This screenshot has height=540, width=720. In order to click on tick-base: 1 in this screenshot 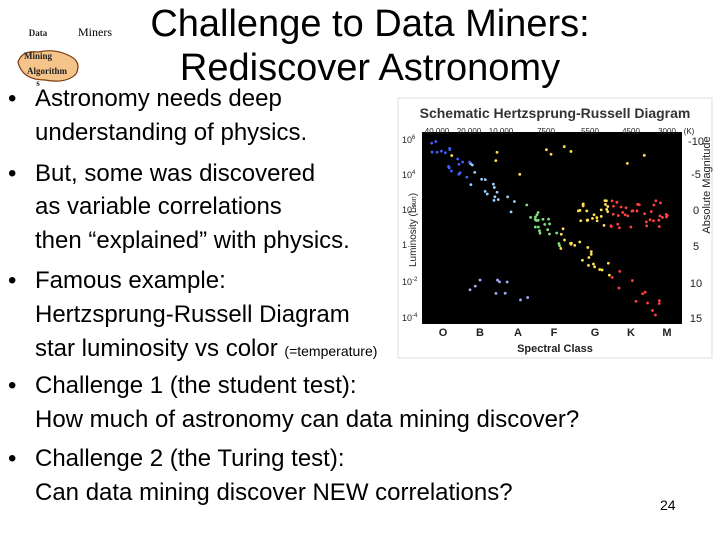, I will do `click(404, 245)`.